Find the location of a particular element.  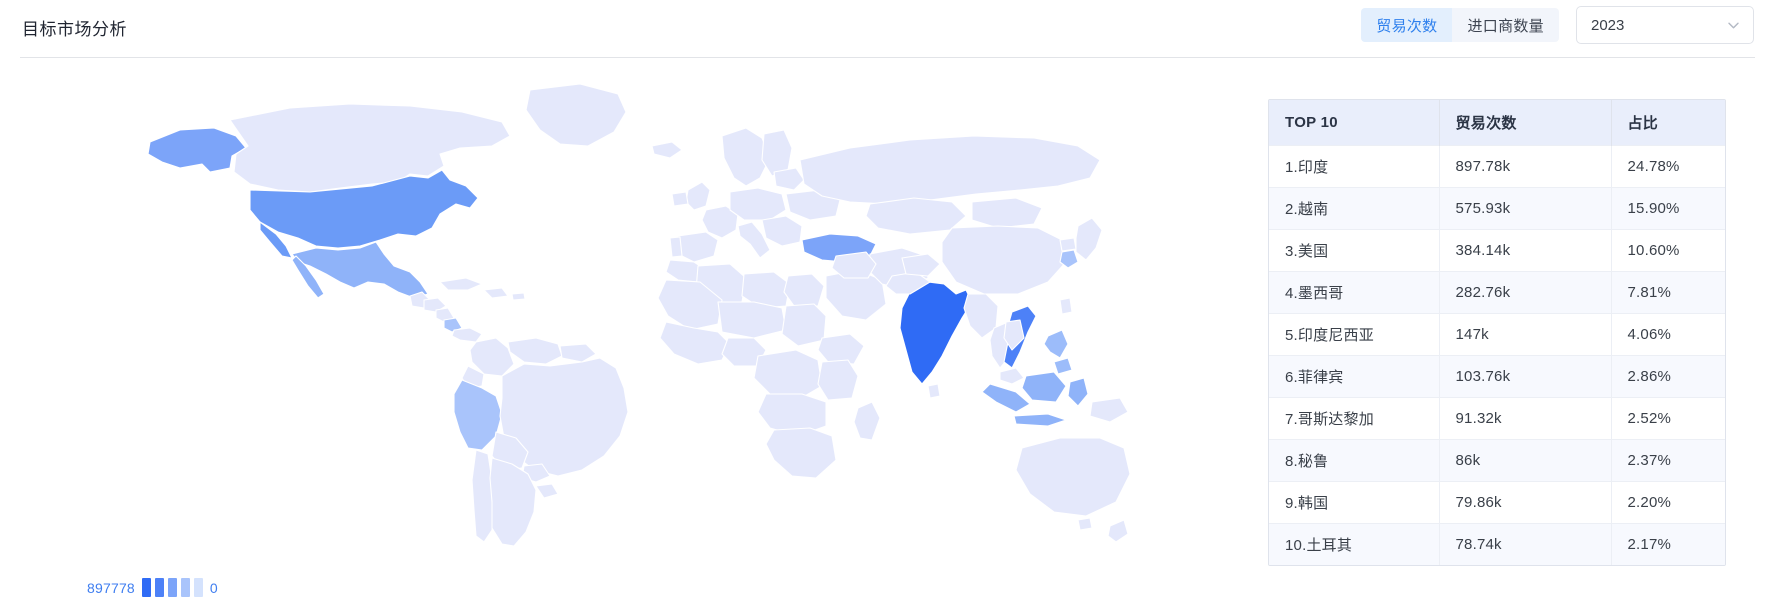

column-header-share: 占比 is located at coordinates (1668, 123).